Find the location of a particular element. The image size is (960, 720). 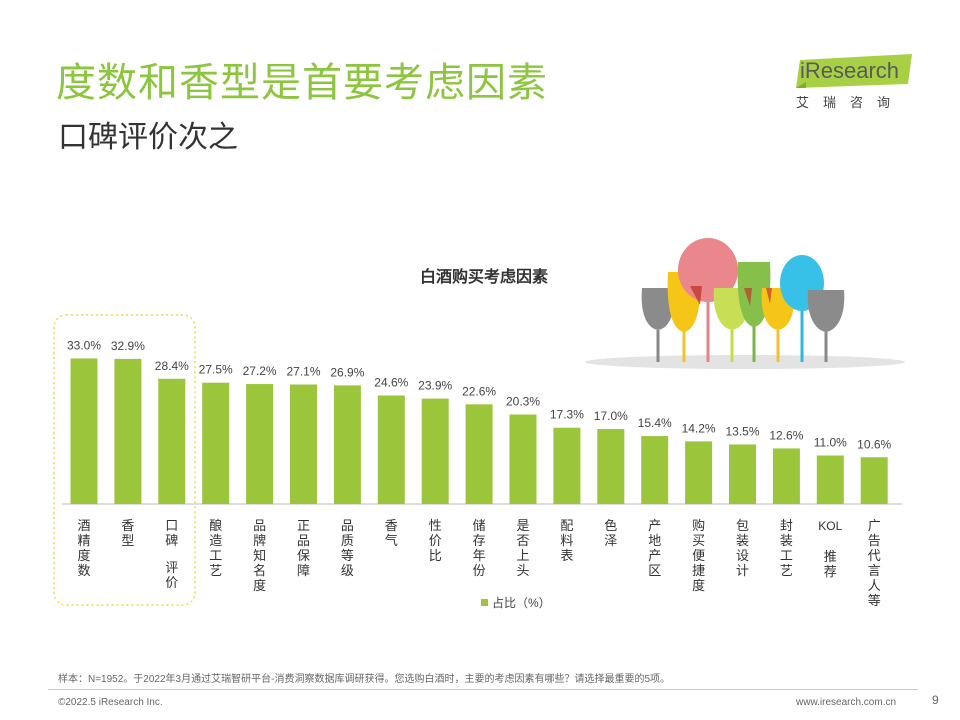

category-label: 储存年份 is located at coordinates (479, 548).